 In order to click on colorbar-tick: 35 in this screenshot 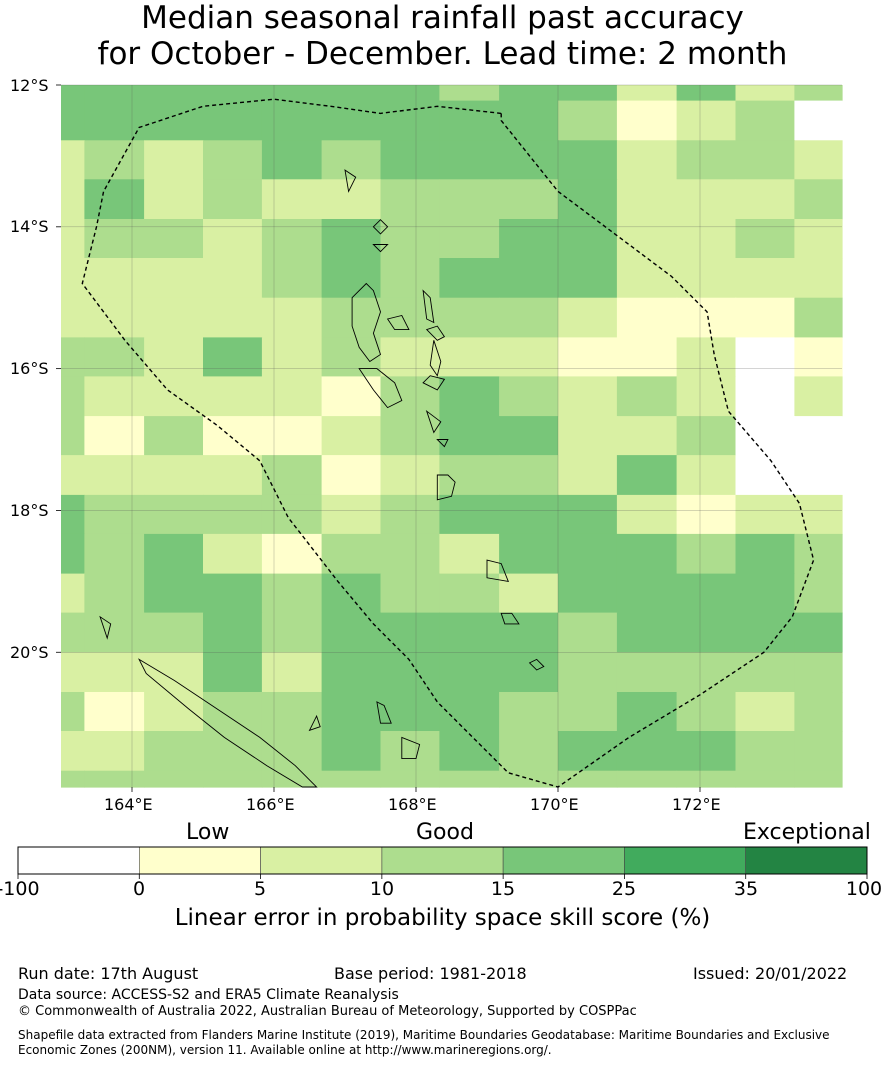, I will do `click(746, 889)`.